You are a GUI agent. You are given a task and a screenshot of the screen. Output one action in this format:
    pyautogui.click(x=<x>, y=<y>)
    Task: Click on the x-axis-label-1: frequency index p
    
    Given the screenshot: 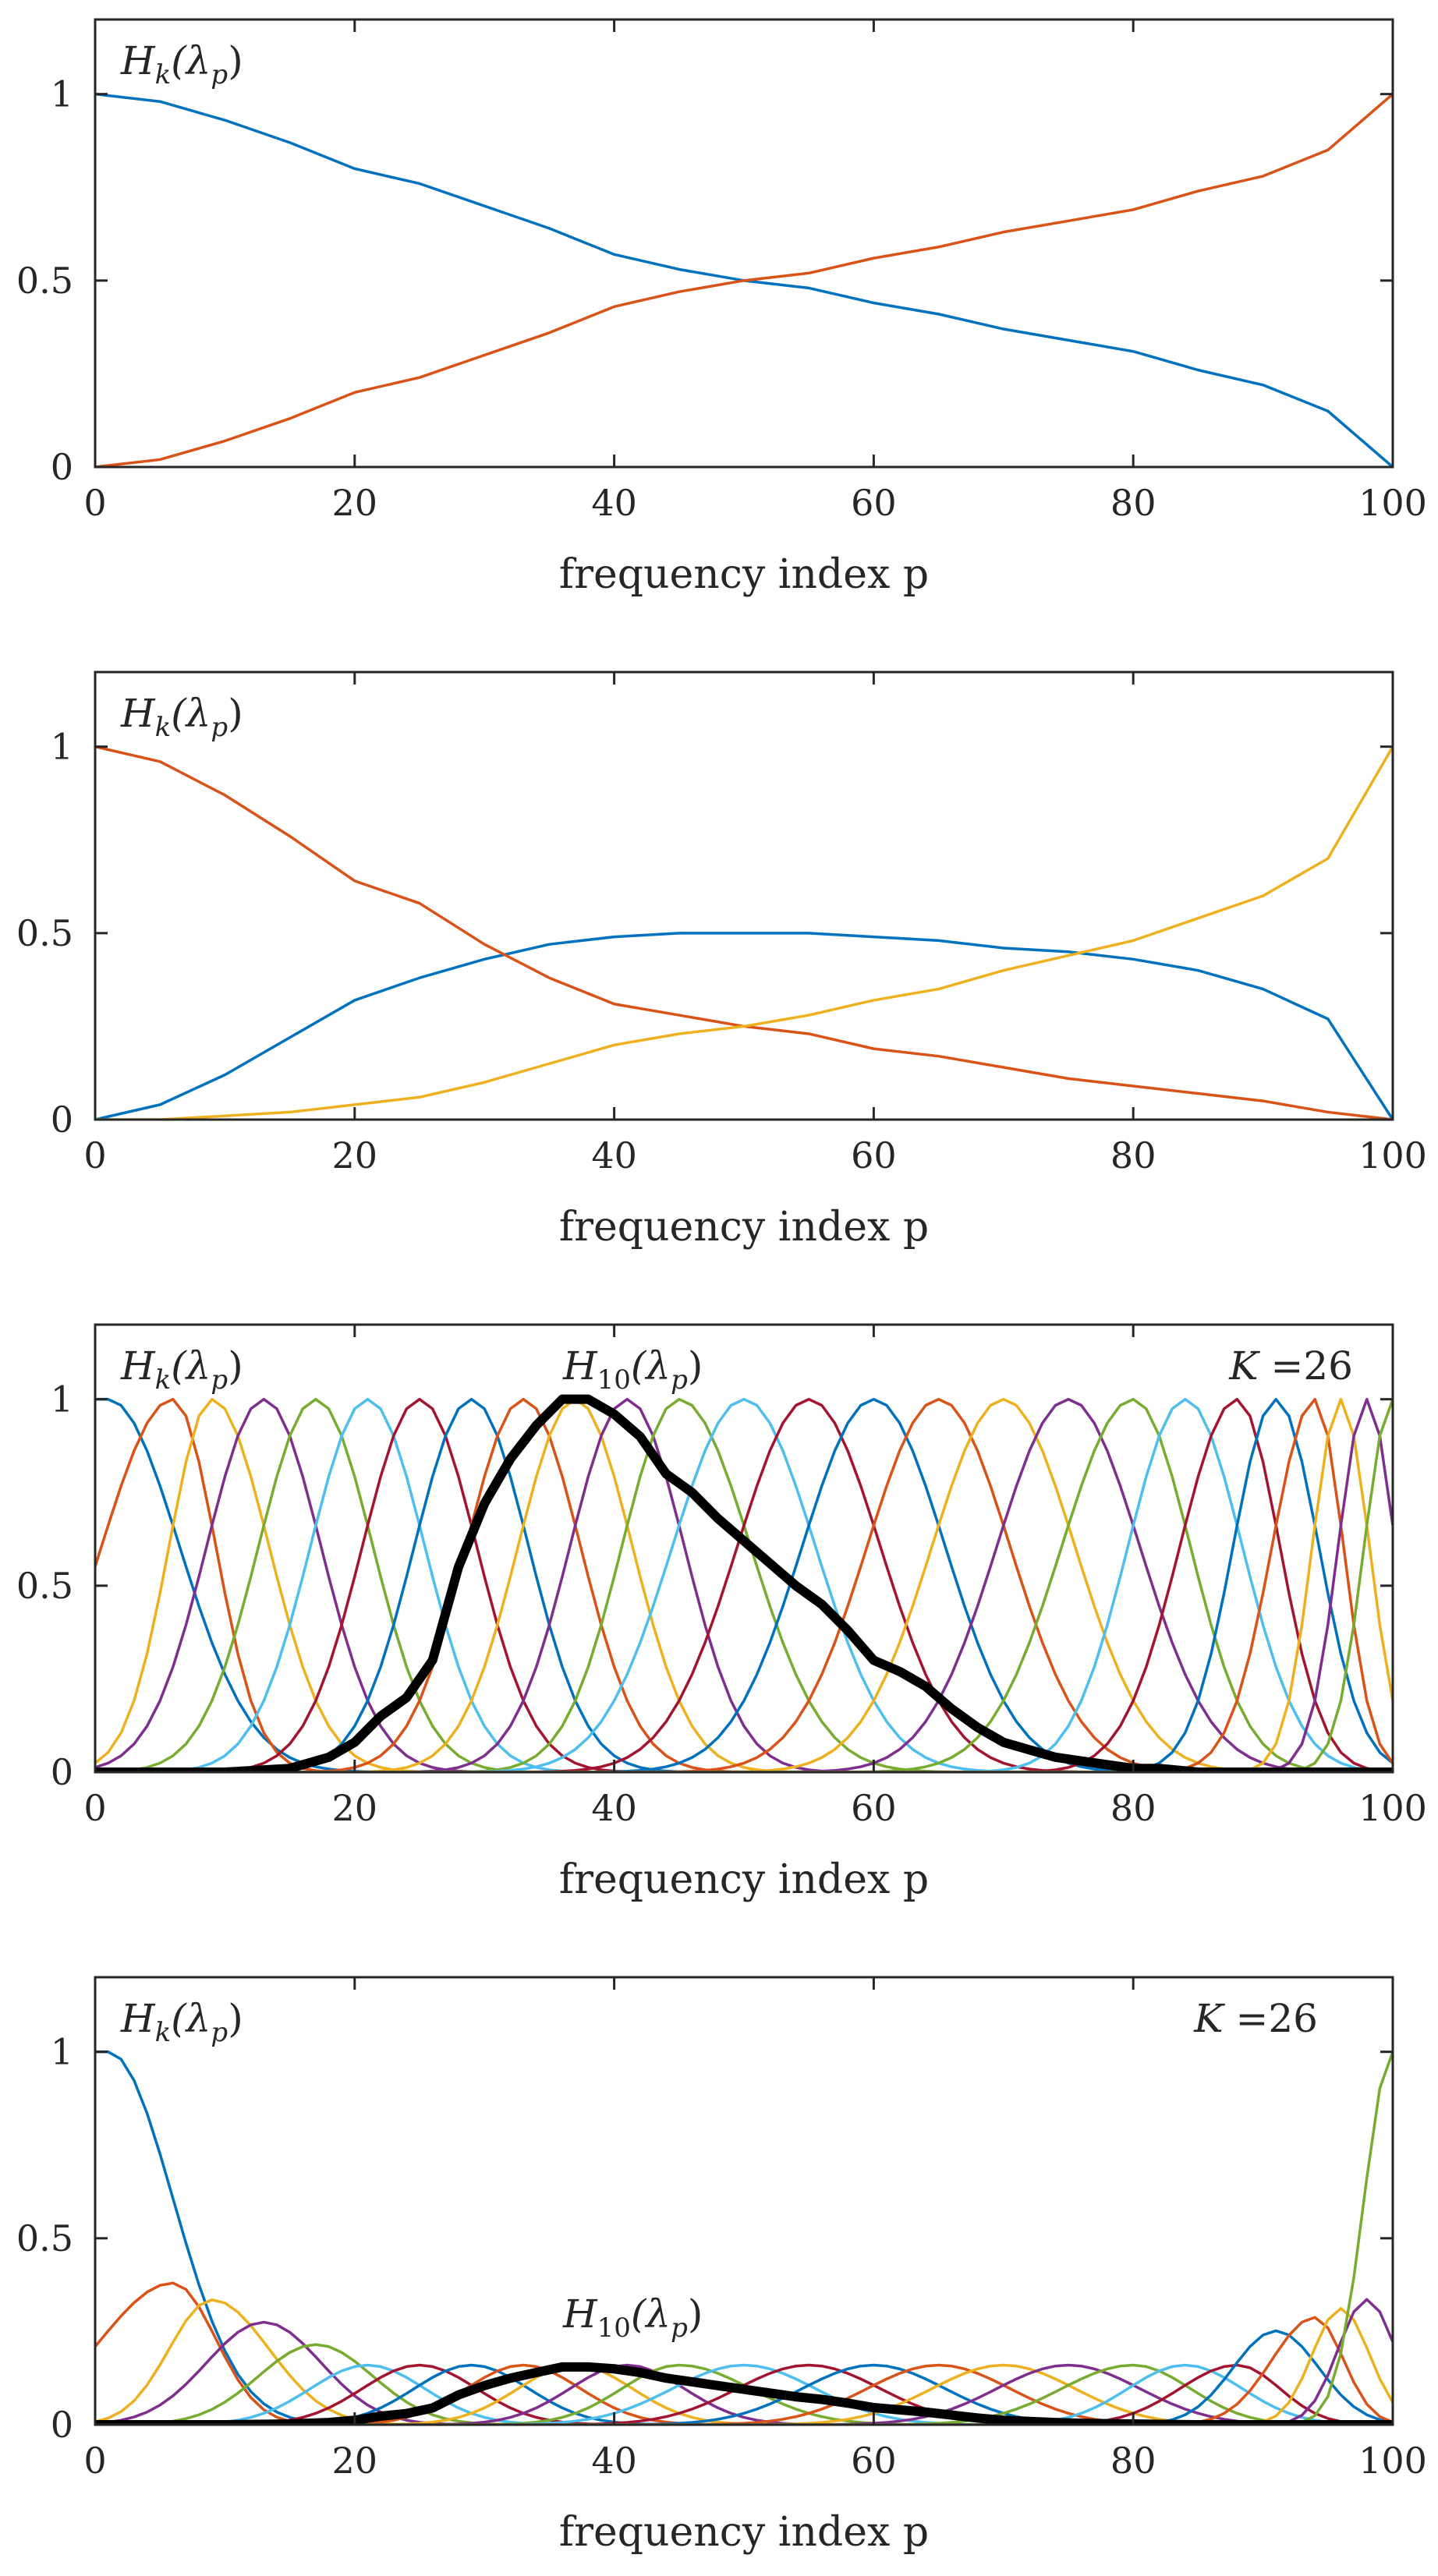 What is the action you would take?
    pyautogui.click(x=744, y=574)
    